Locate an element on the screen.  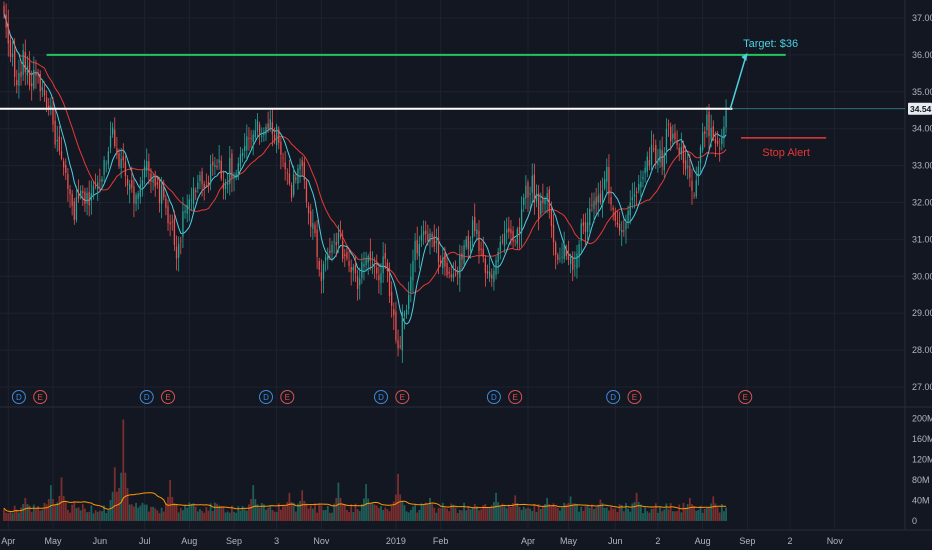
price-tick-label: 35.00 is located at coordinates (922, 92).